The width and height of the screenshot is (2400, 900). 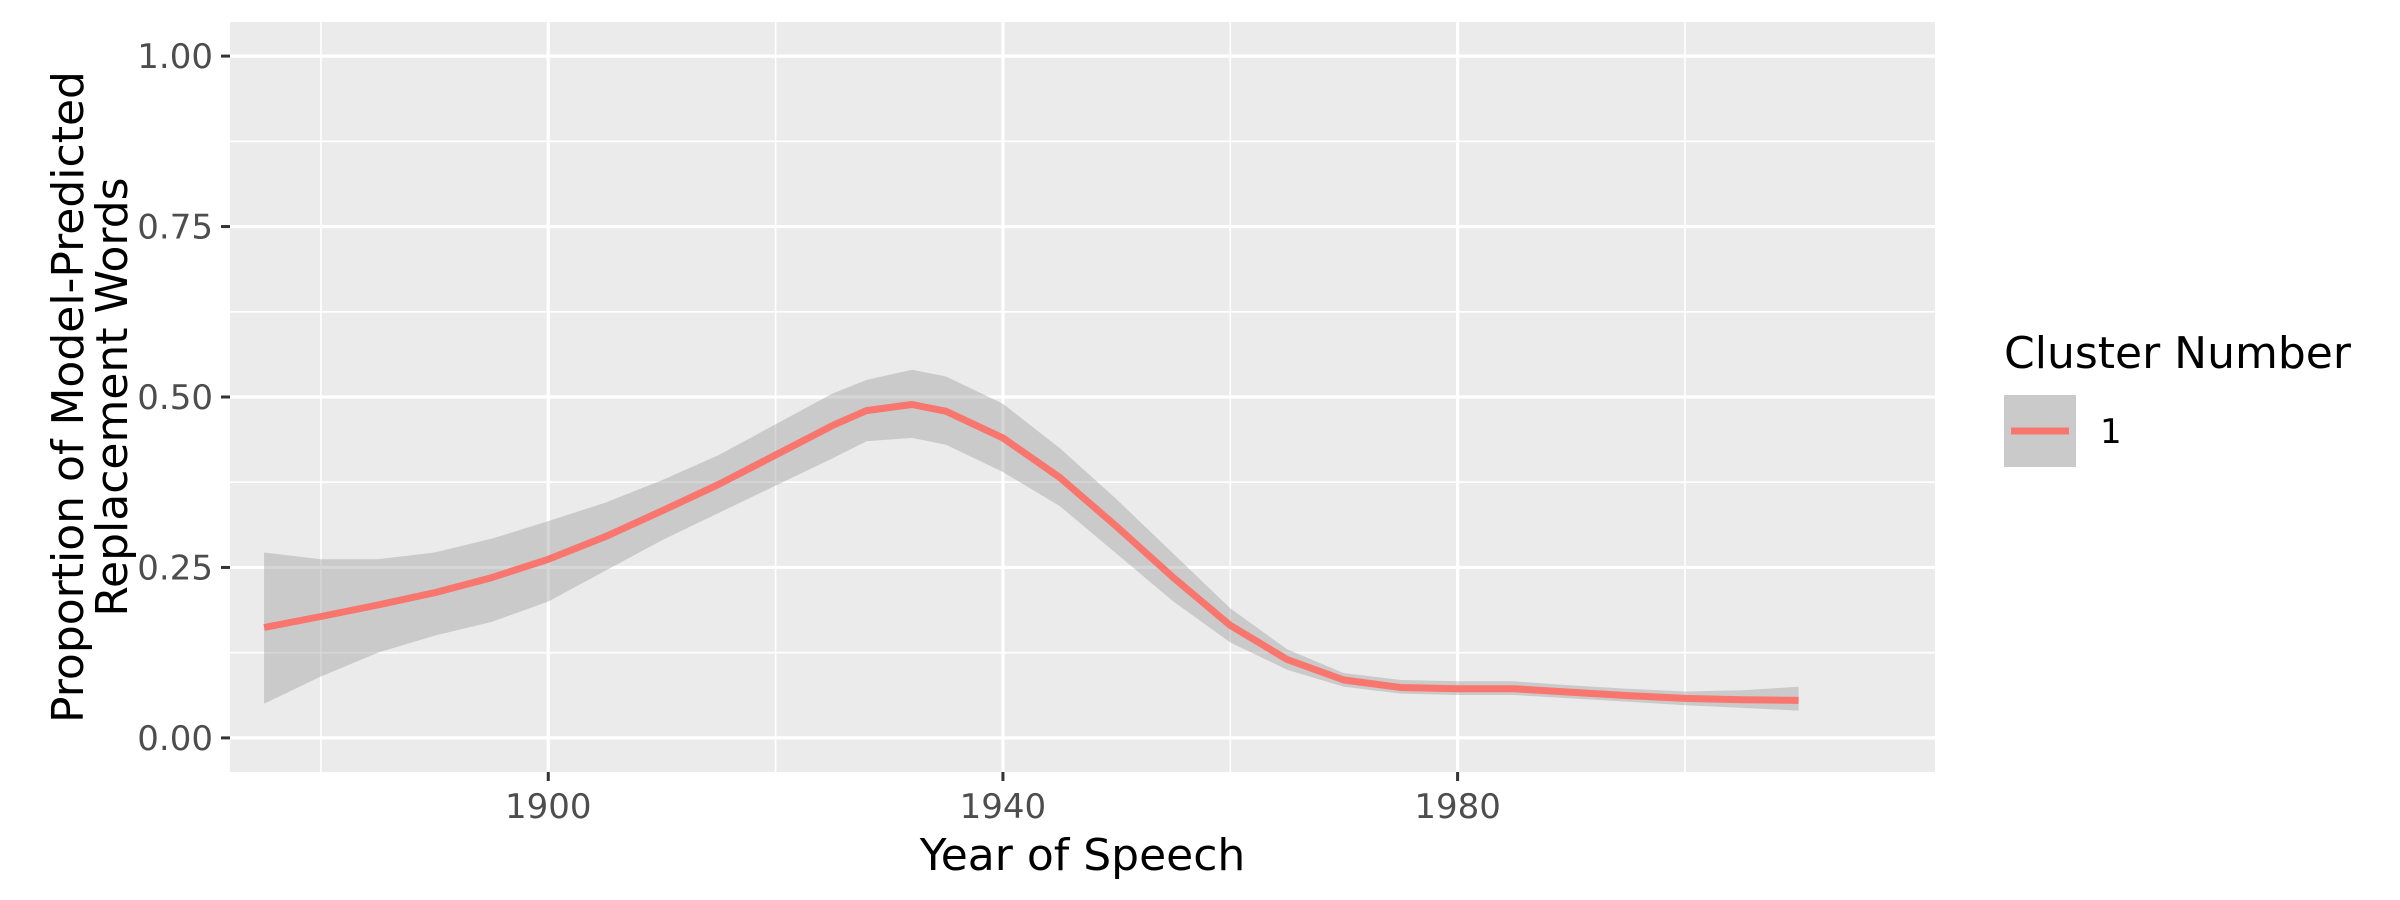 What do you see at coordinates (175, 739) in the screenshot?
I see `y-tick-label: 0.00` at bounding box center [175, 739].